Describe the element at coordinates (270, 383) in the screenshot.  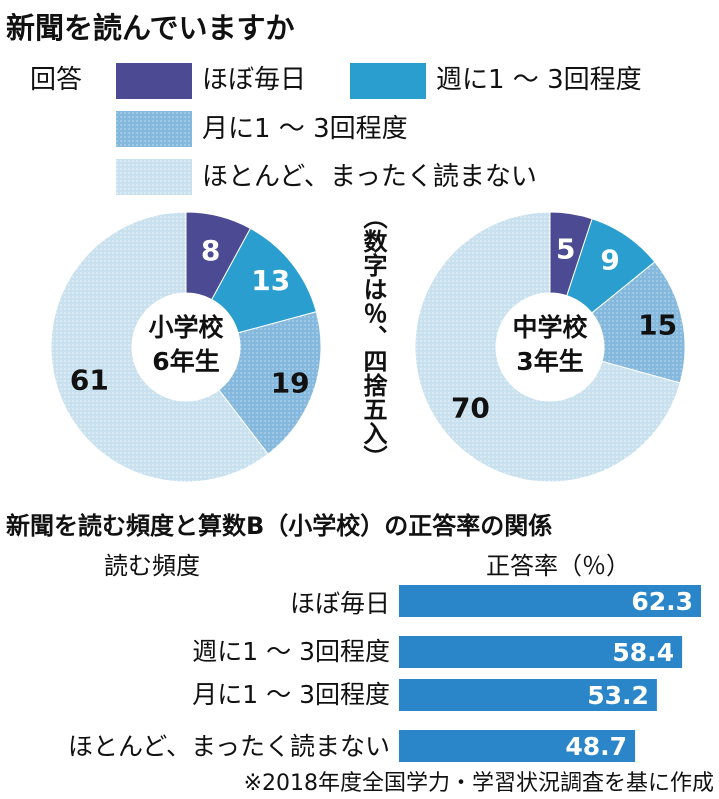
I see `donut-elementary-slice-monthly` at that location.